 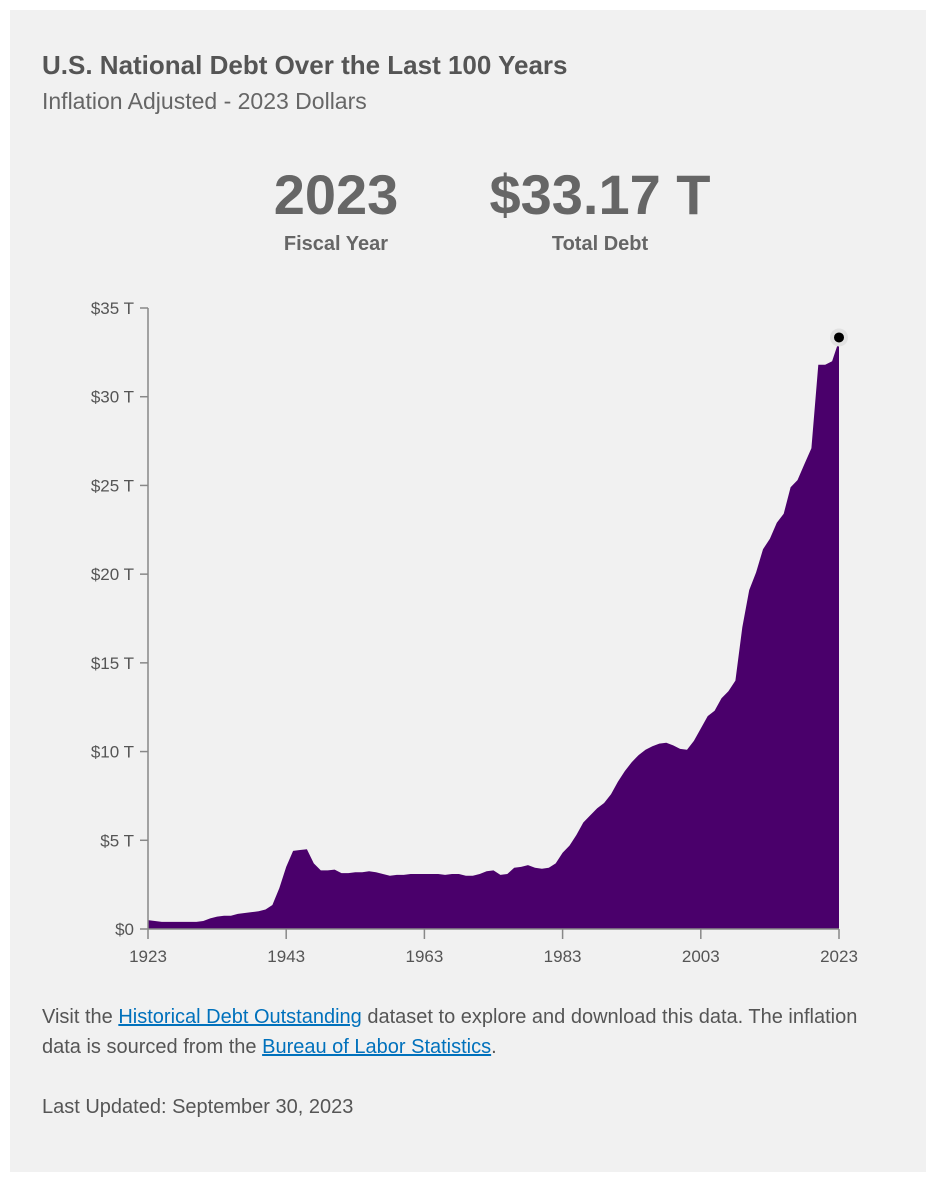 I want to click on note-text: ., so click(x=494, y=1047).